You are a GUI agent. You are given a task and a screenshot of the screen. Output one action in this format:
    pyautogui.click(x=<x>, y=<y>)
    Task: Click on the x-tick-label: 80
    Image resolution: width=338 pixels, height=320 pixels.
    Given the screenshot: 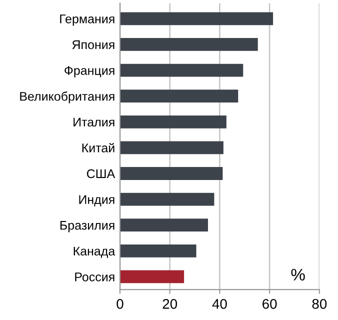 What is the action you would take?
    pyautogui.click(x=319, y=303)
    